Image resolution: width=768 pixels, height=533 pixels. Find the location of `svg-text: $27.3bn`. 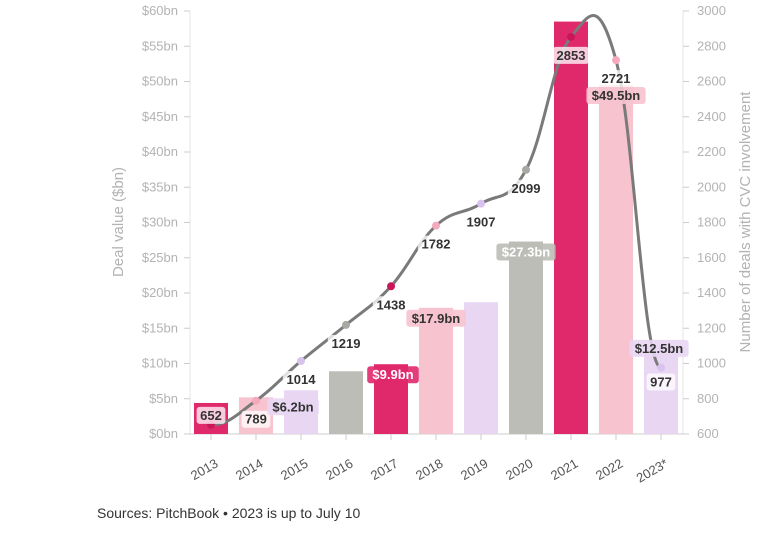

svg-text: $27.3bn is located at coordinates (526, 252).